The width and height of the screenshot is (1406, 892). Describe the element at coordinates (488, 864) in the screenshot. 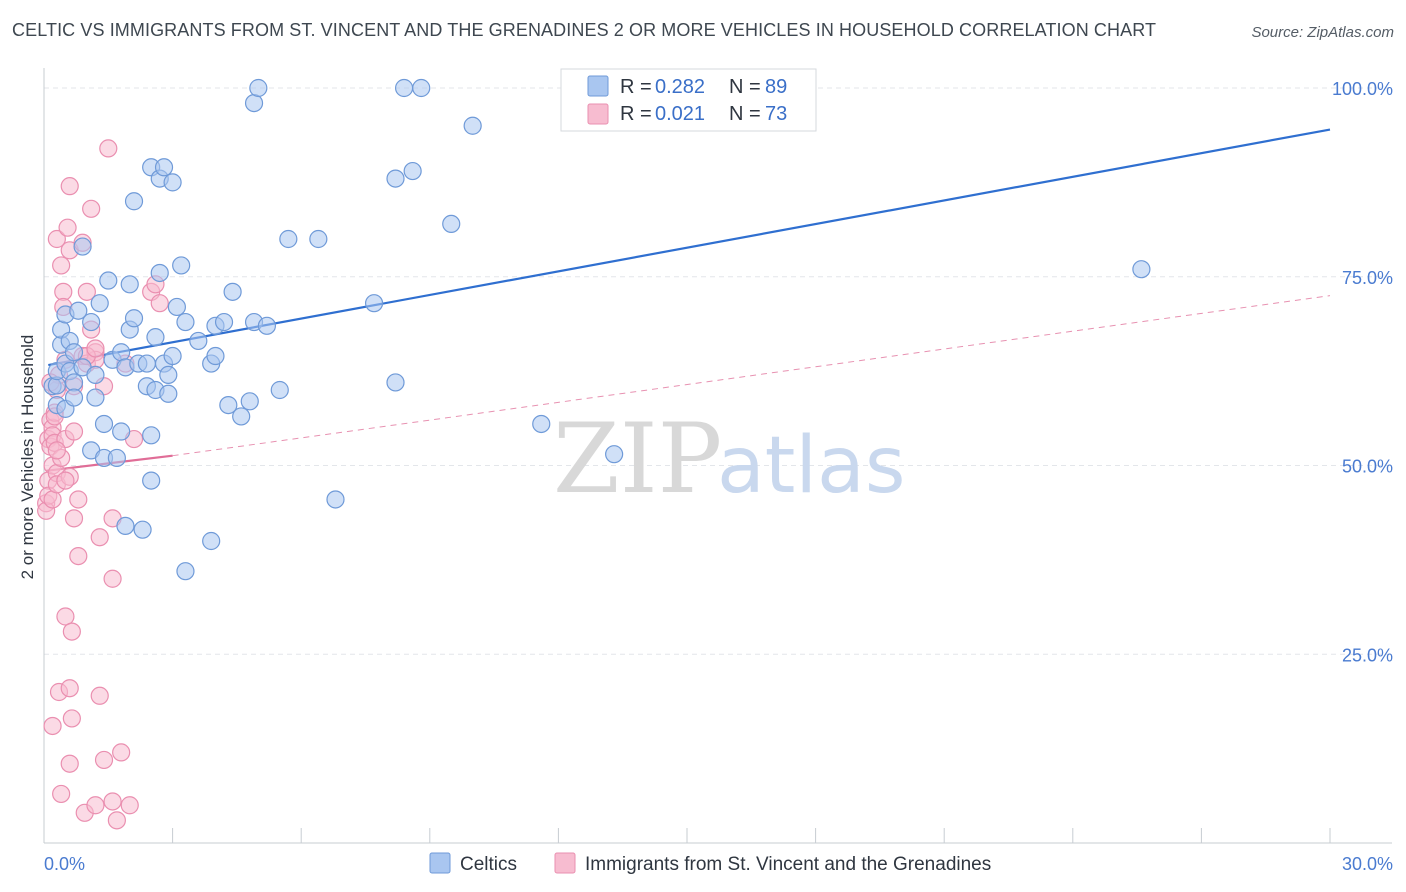

I see `legend-bottom-label-celtics: Celtics` at that location.